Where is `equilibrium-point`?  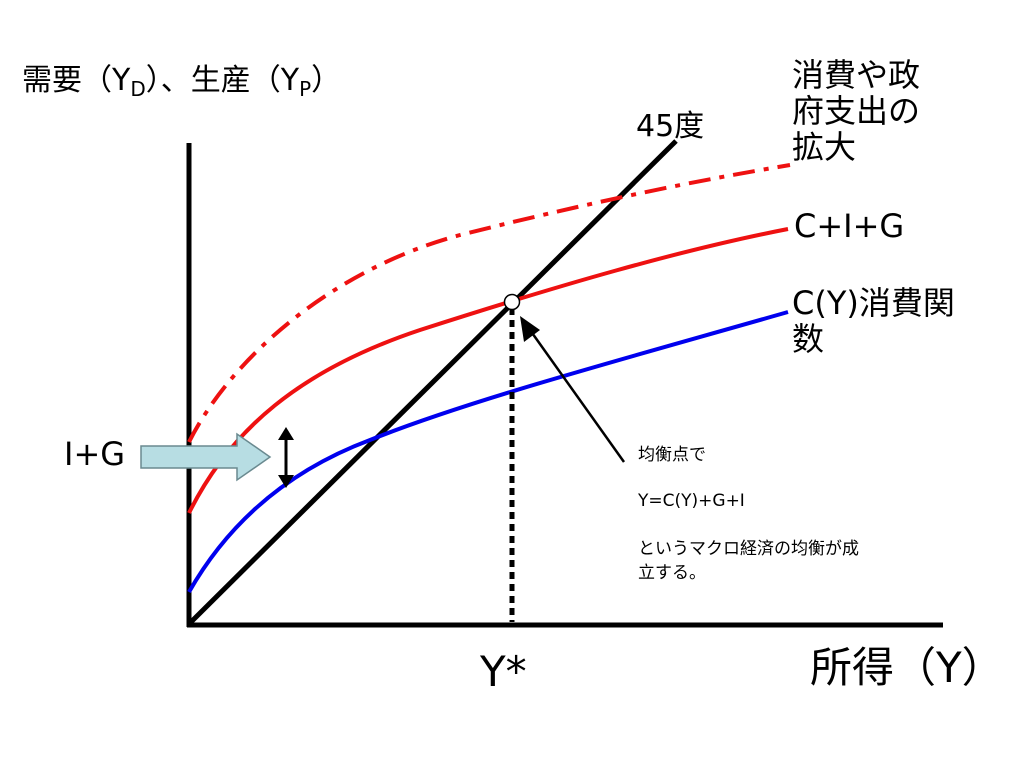
equilibrium-point is located at coordinates (512, 302).